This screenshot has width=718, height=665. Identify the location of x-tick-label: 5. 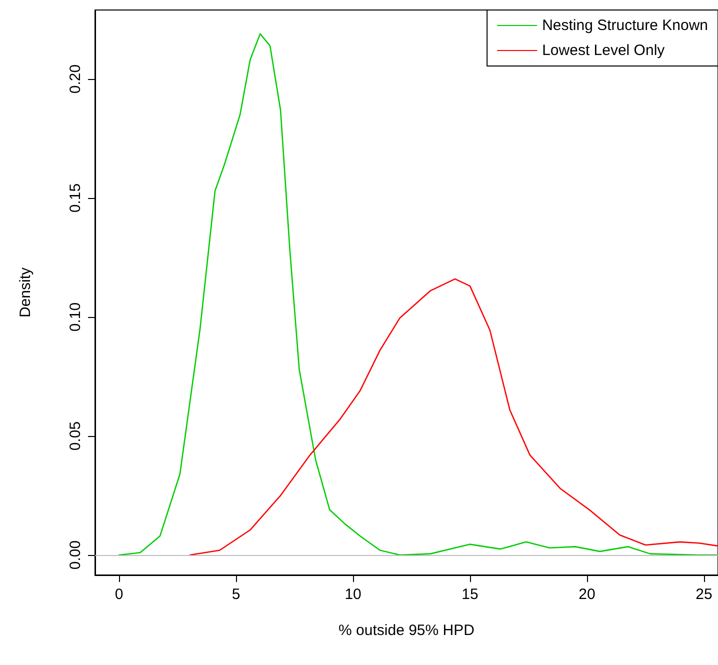
(236, 594).